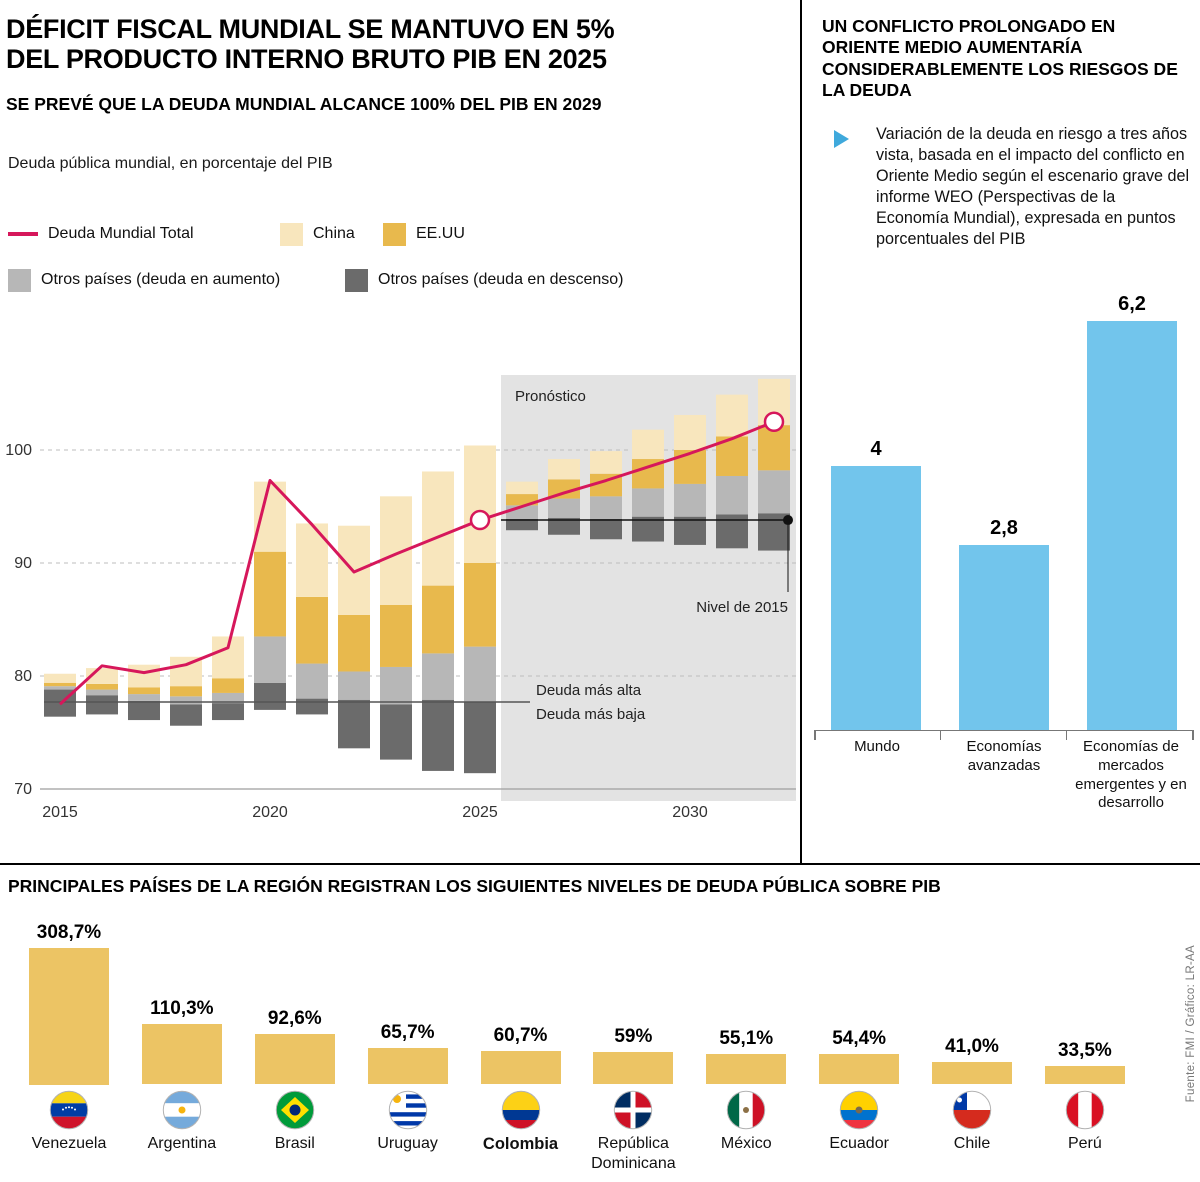  What do you see at coordinates (102, 705) in the screenshot?
I see `segment-otros_descenso-2016` at bounding box center [102, 705].